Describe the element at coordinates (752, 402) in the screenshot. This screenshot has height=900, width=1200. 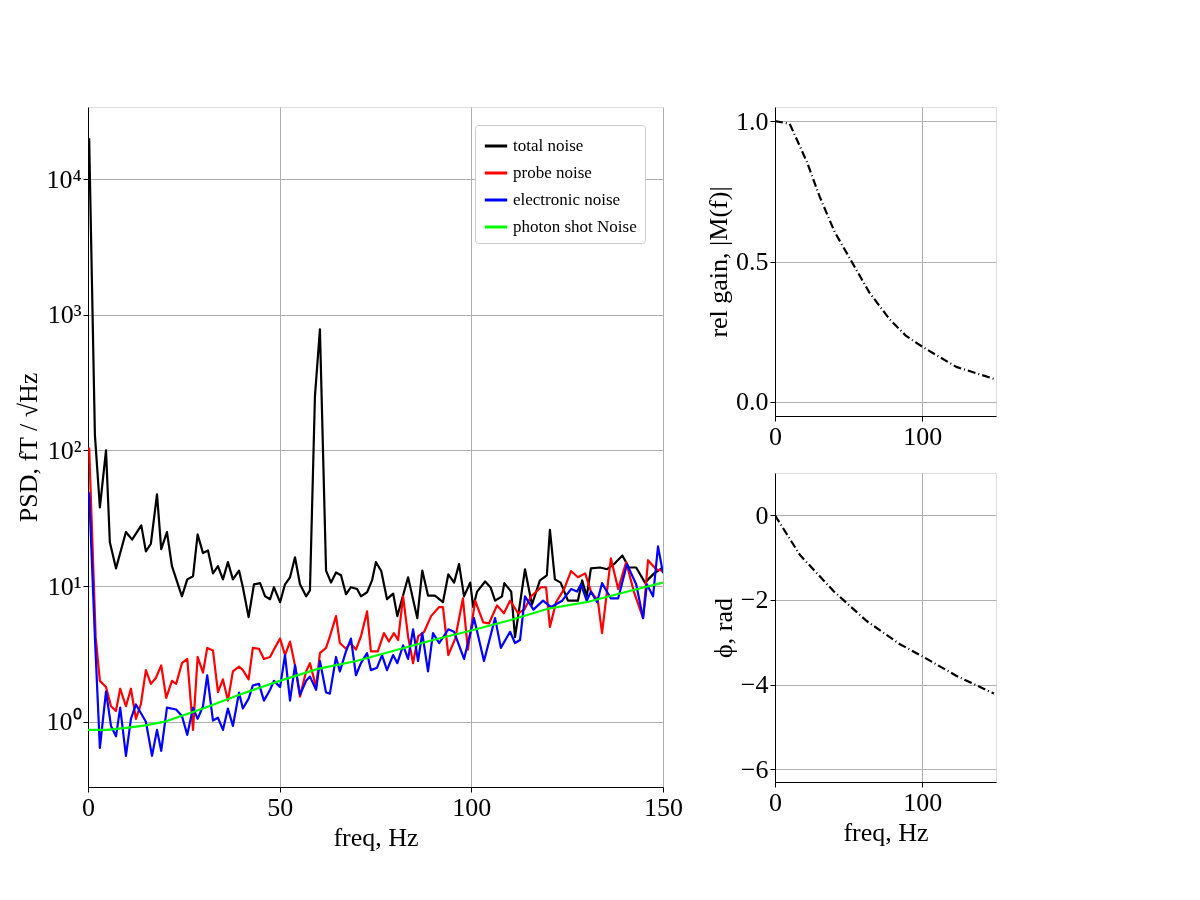
I see `y-tick-label: 0.0` at that location.